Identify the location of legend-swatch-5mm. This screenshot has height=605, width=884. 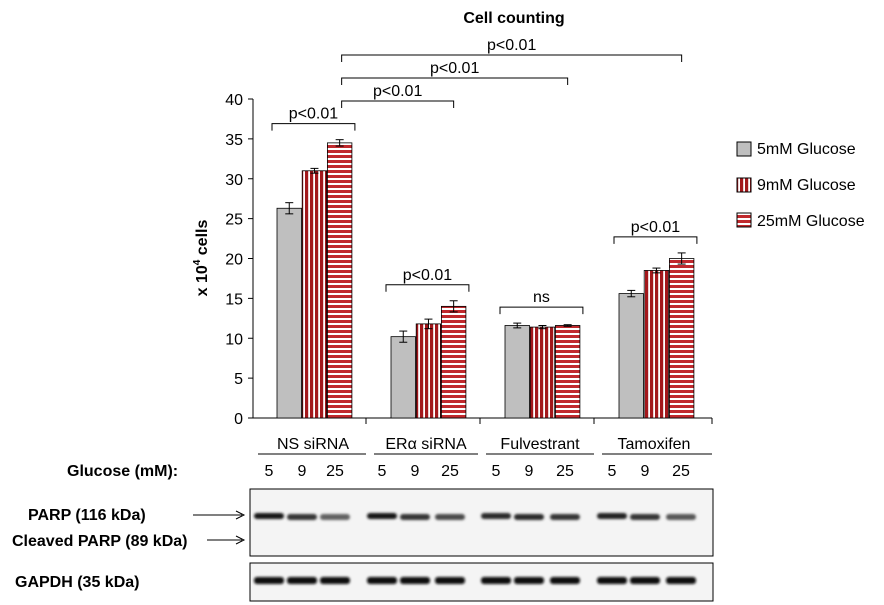
(744, 149).